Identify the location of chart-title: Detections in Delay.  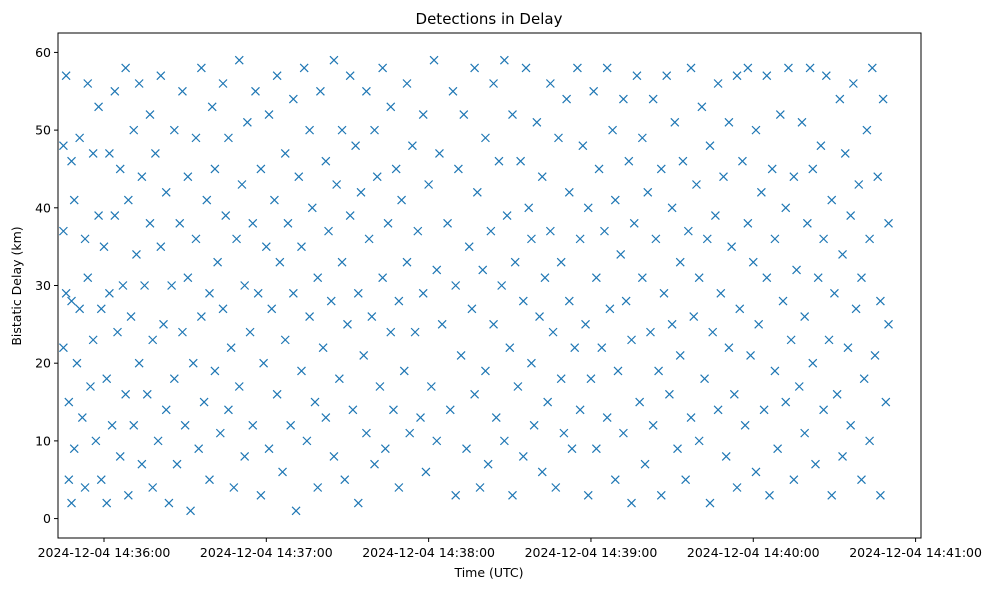
(489, 19).